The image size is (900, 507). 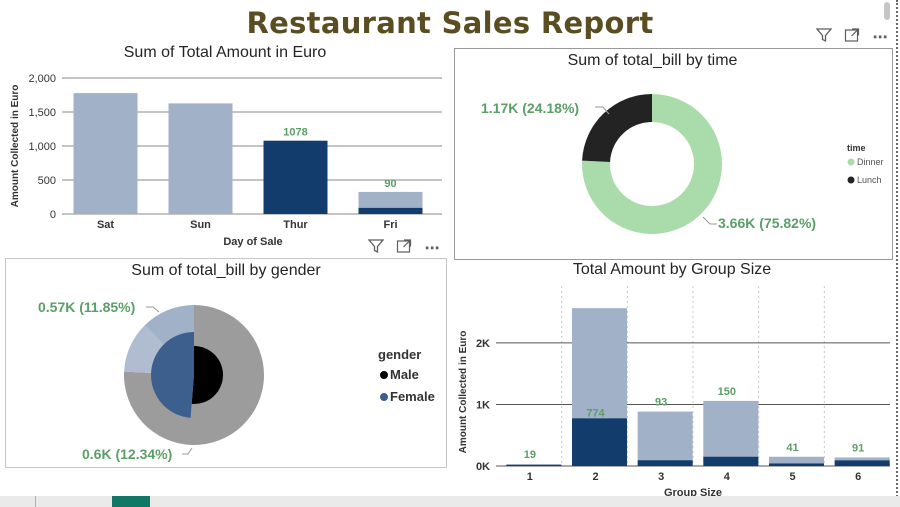 I want to click on time-chart-title: Sum of total_bill by time, so click(x=652, y=60).